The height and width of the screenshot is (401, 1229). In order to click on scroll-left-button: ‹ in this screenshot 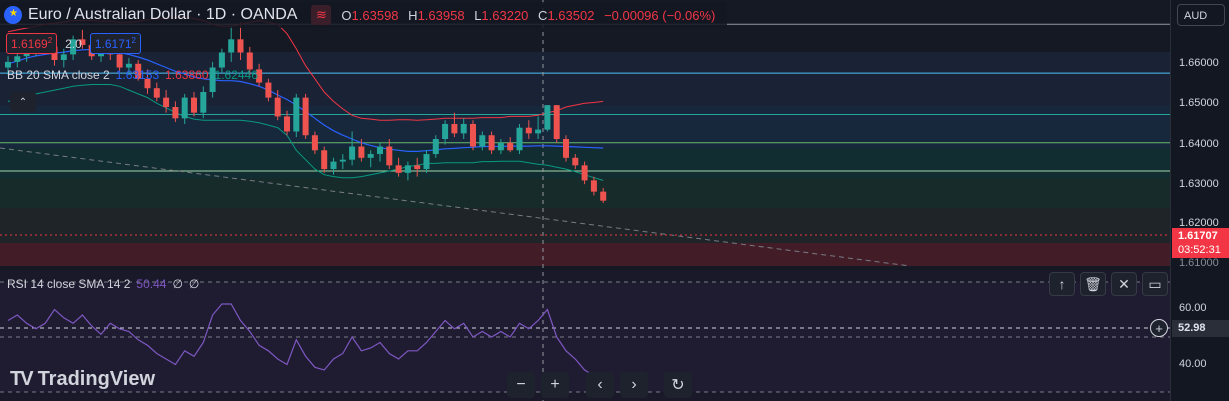, I will do `click(600, 385)`.